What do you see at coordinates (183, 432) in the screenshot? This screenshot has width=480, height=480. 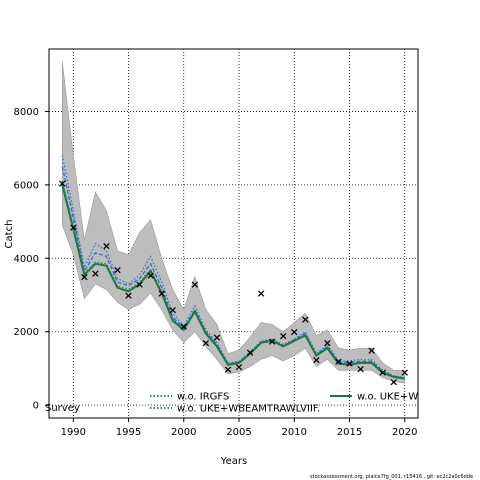 I see `x-tick-label: 2000` at bounding box center [183, 432].